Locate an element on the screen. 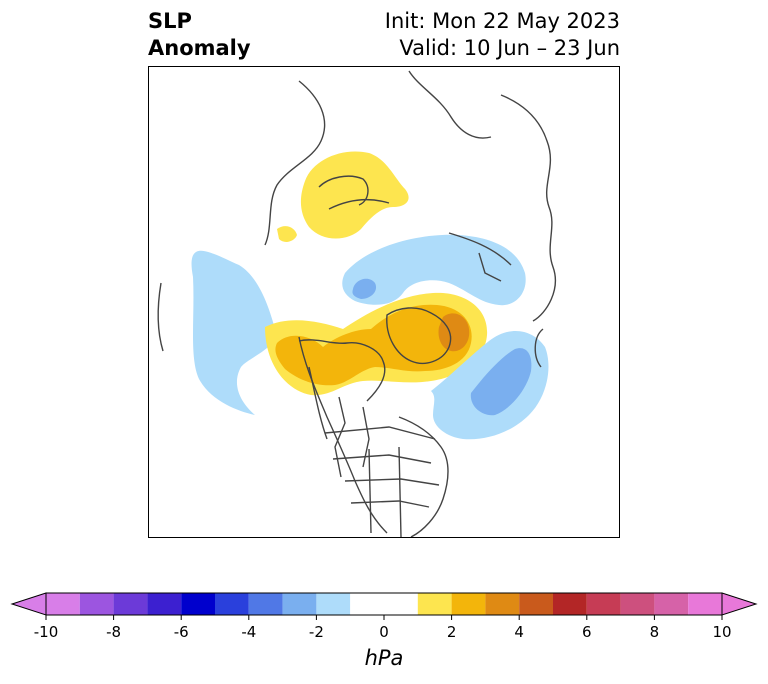 Image resolution: width=768 pixels, height=684 pixels. title-line-2: Anomaly is located at coordinates (199, 48).